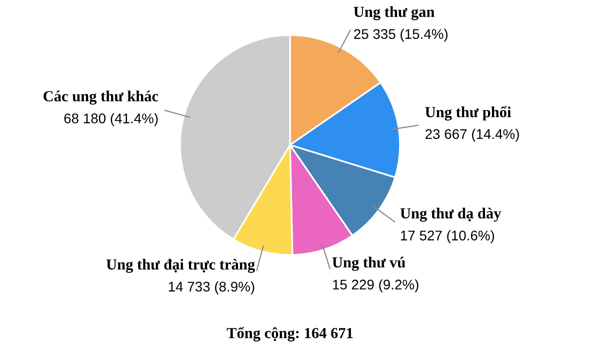 This screenshot has width=600, height=357. I want to click on slice-label: Ung thư đại trực tràng, so click(180, 265).